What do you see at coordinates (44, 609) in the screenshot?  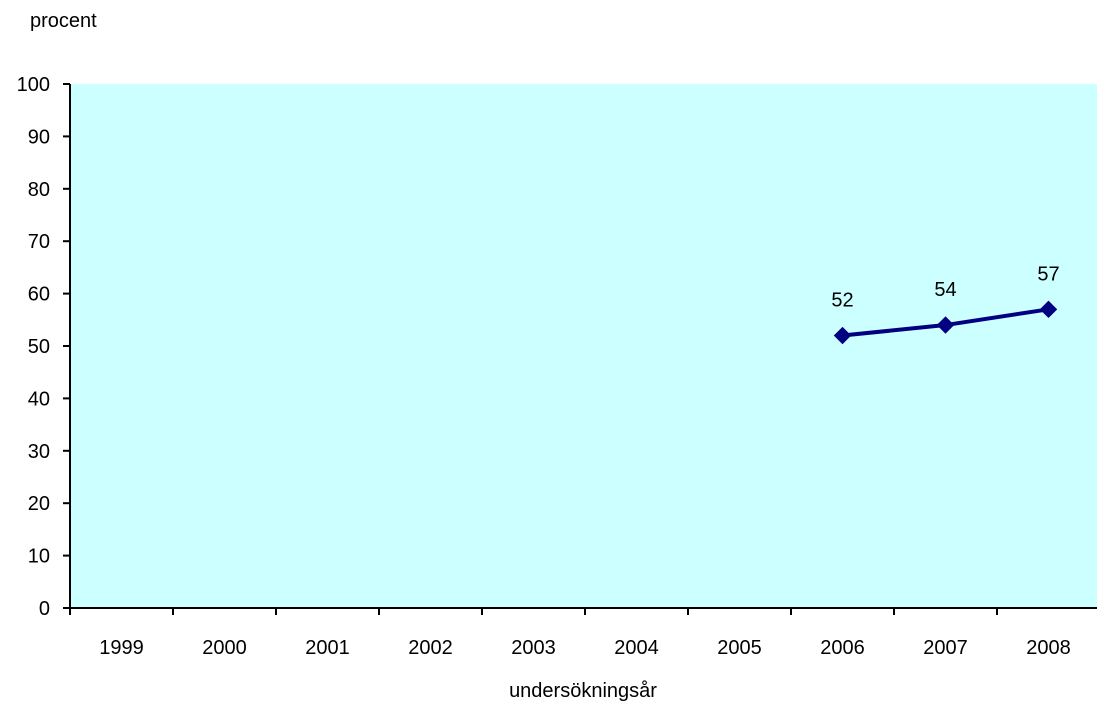 I see `y-tick-label: 0` at bounding box center [44, 609].